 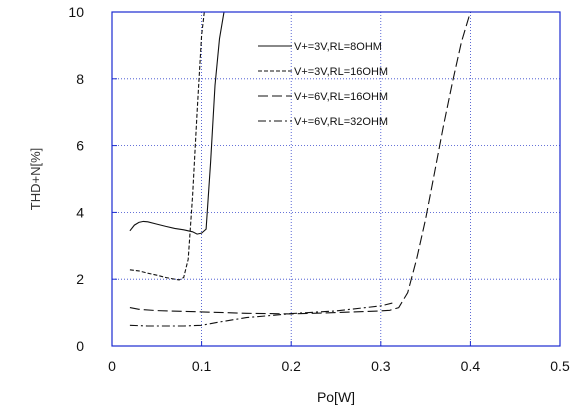 I want to click on x-axis-label: Po[W], so click(x=336, y=397).